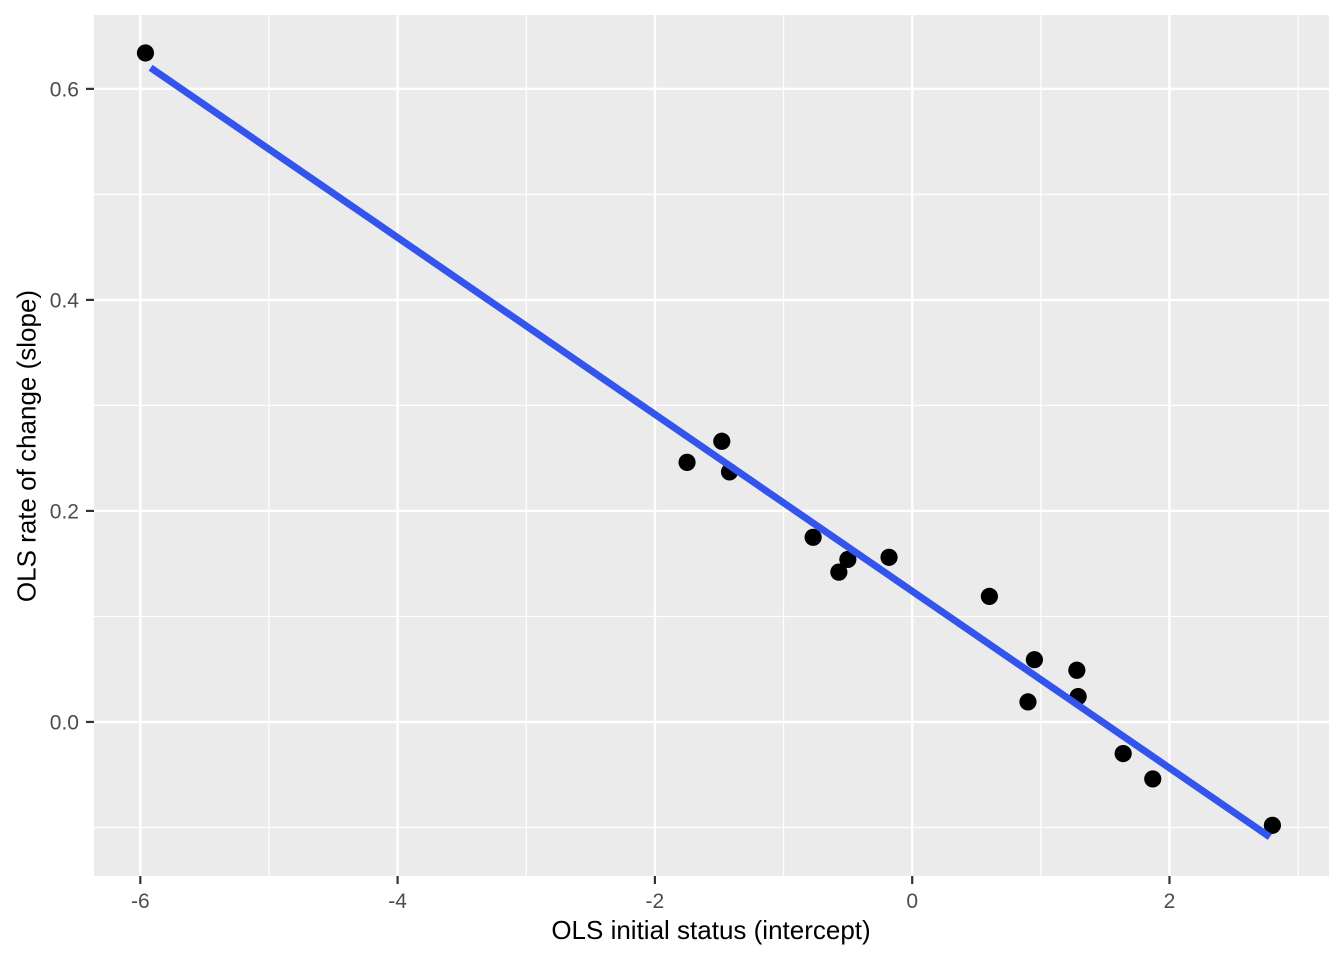 This screenshot has width=1344, height=960. I want to click on x-tick-label: -2, so click(655, 901).